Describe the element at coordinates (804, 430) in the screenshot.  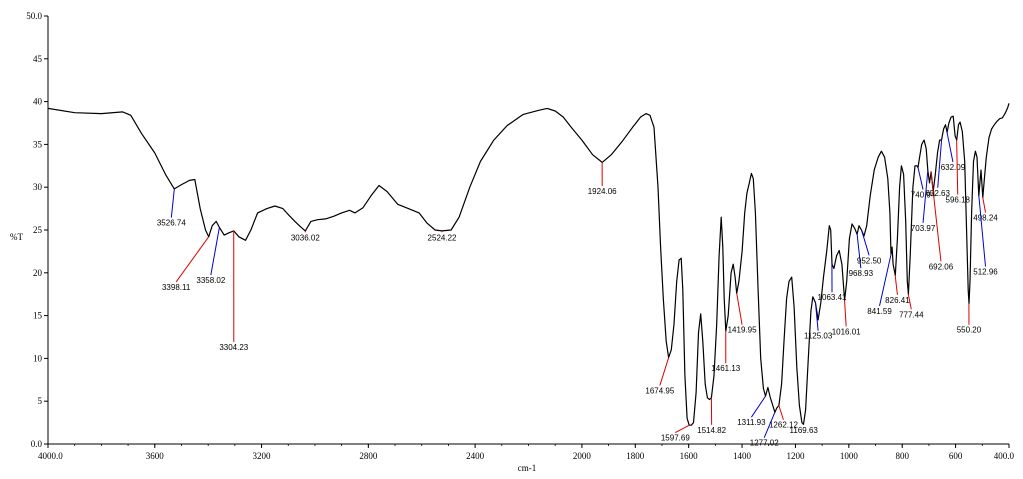
I see `peak-label: 1169.63` at that location.